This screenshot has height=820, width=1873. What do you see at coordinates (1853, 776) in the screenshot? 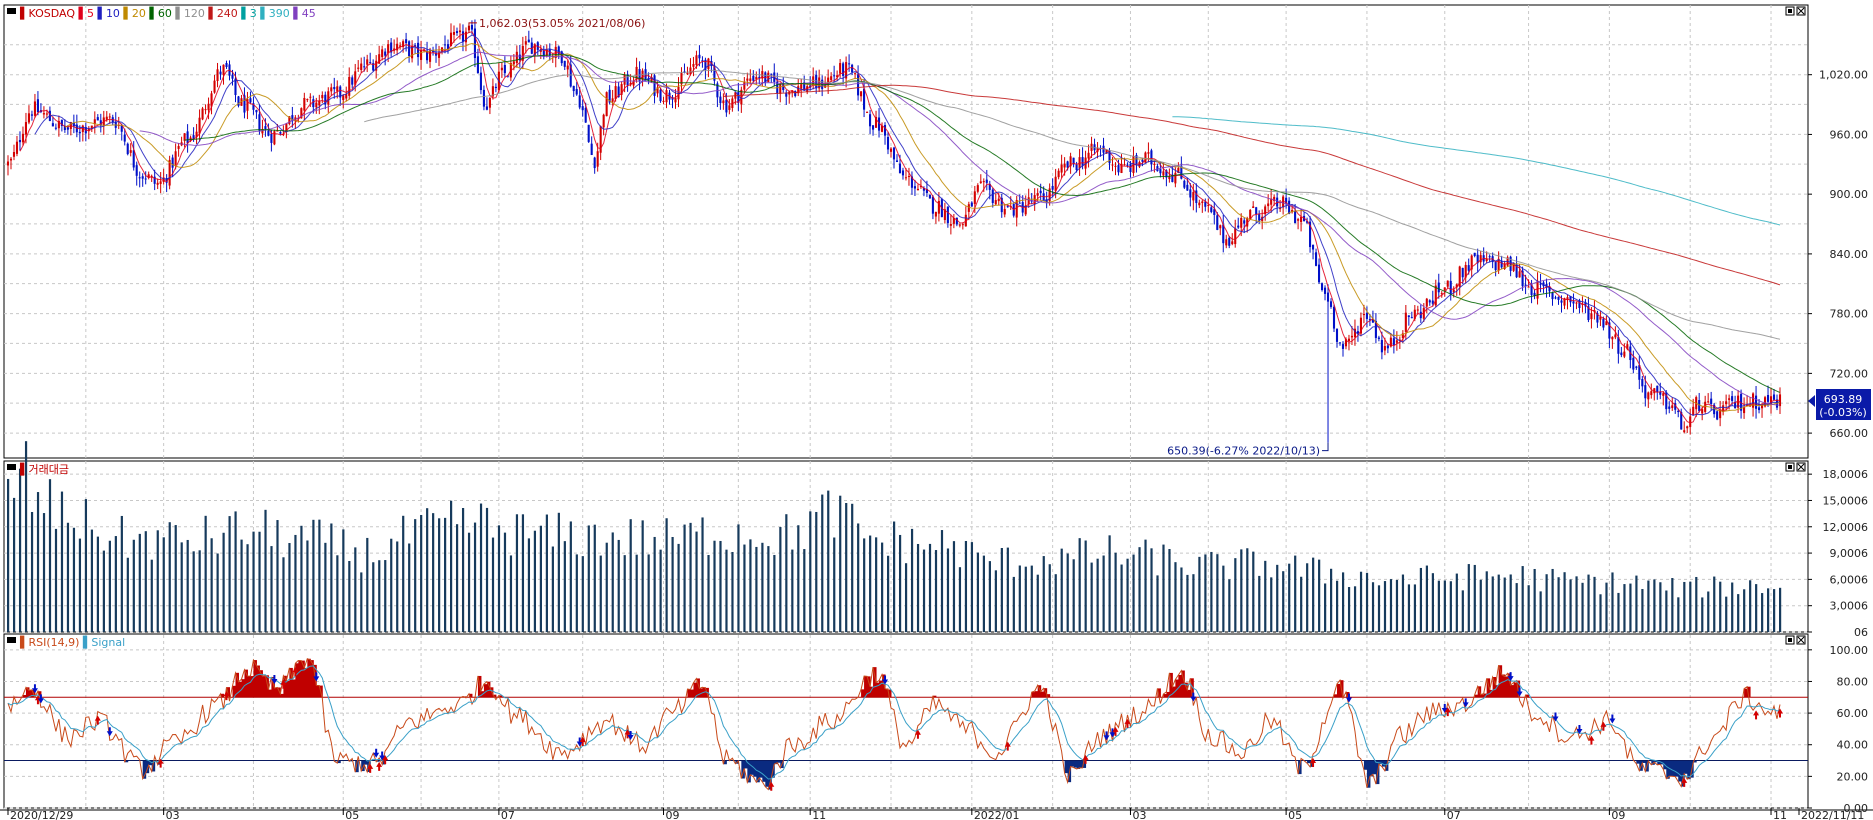
I see `y-tick-label: 20.00` at bounding box center [1853, 776].